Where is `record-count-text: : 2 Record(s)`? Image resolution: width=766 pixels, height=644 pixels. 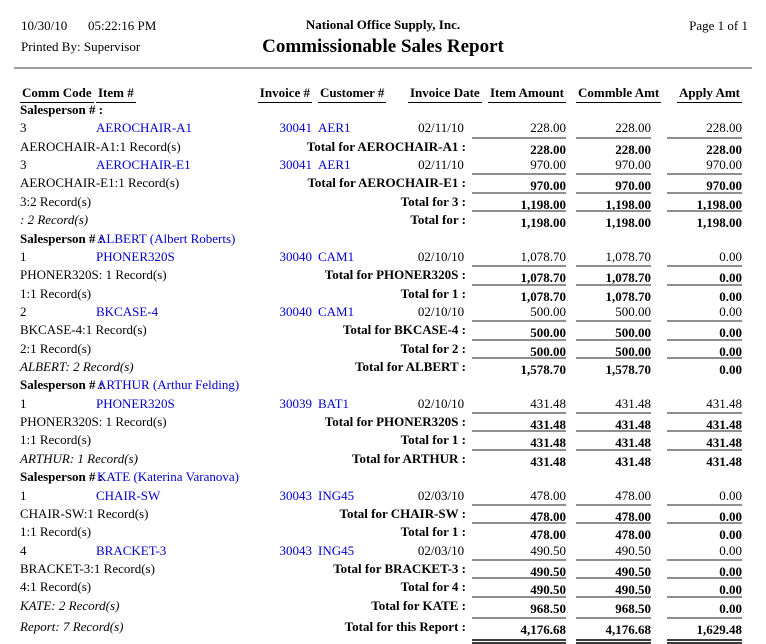 record-count-text: : 2 Record(s) is located at coordinates (54, 220).